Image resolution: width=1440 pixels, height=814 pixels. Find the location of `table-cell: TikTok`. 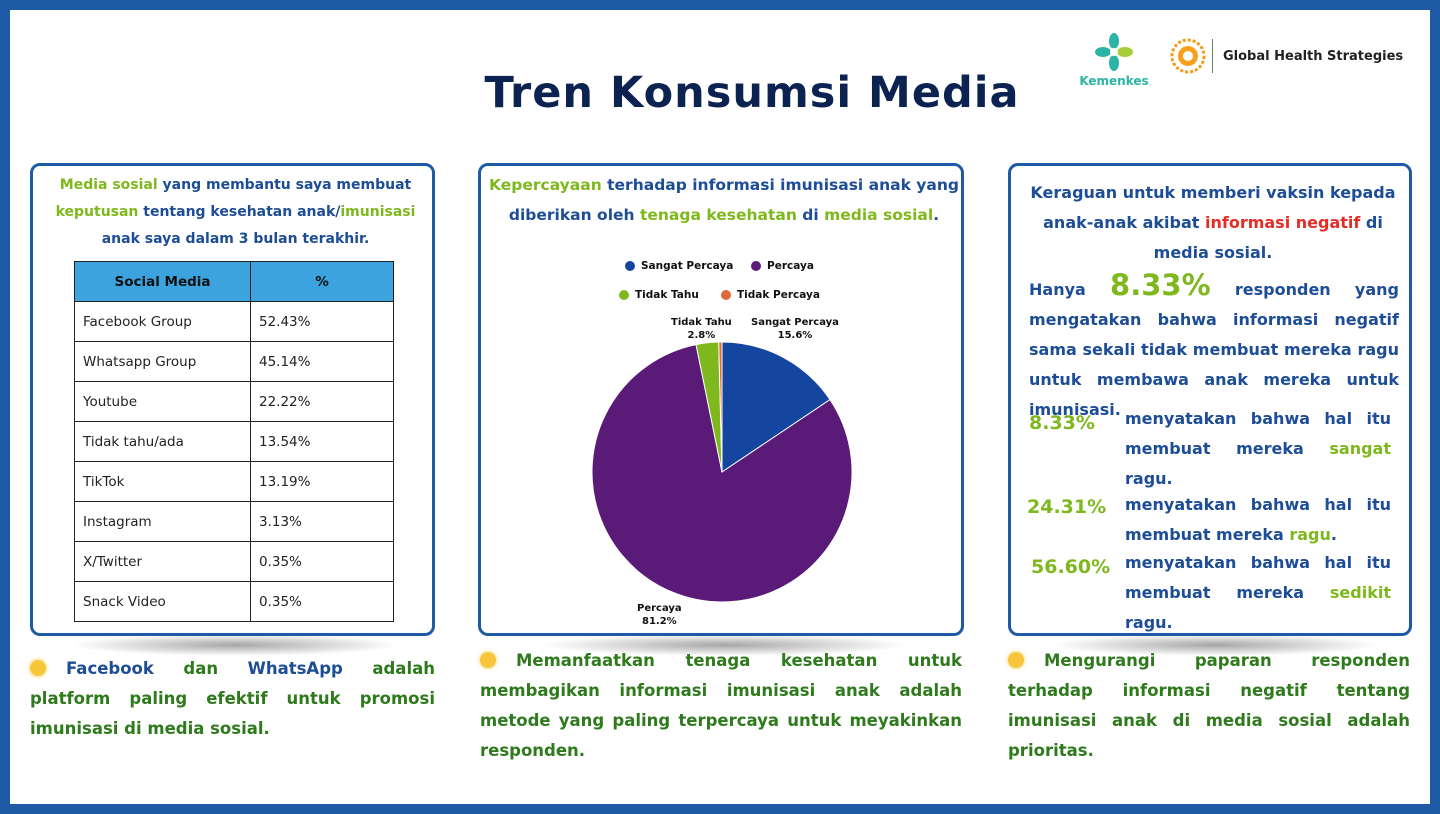

table-cell: TikTok is located at coordinates (162, 481).